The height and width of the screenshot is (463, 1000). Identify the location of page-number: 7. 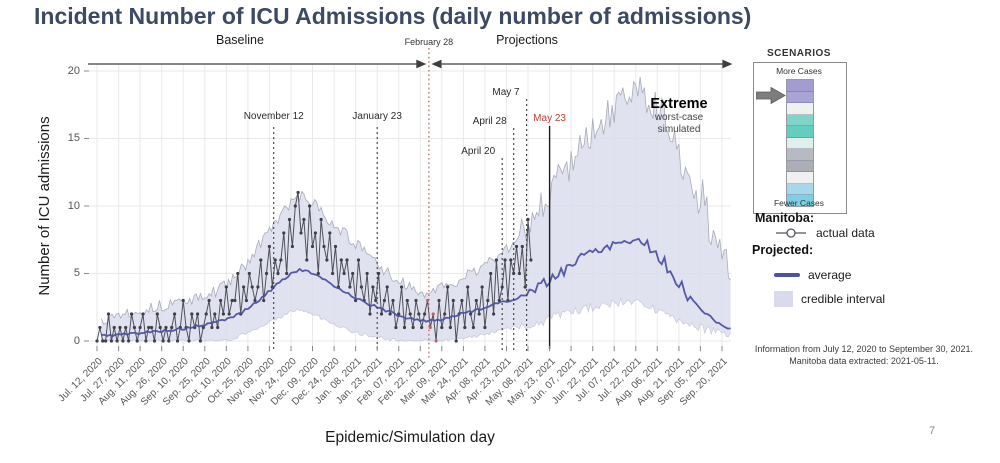
(932, 431).